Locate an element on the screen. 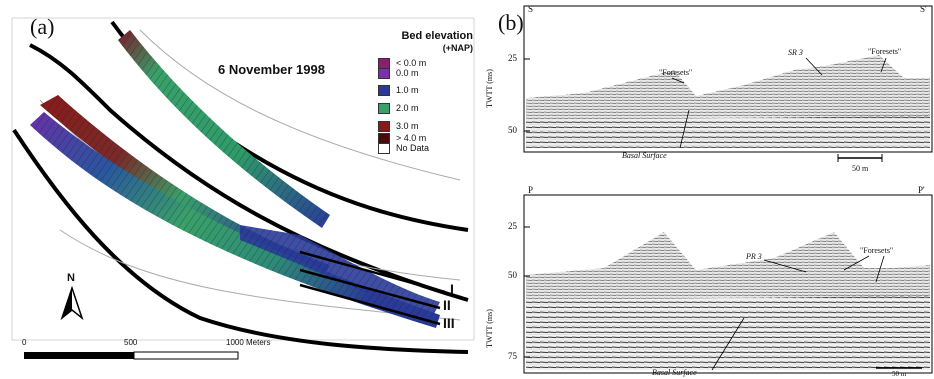 The height and width of the screenshot is (379, 934). profile-top-yaxis: TWTT (ms) is located at coordinates (489, 88).